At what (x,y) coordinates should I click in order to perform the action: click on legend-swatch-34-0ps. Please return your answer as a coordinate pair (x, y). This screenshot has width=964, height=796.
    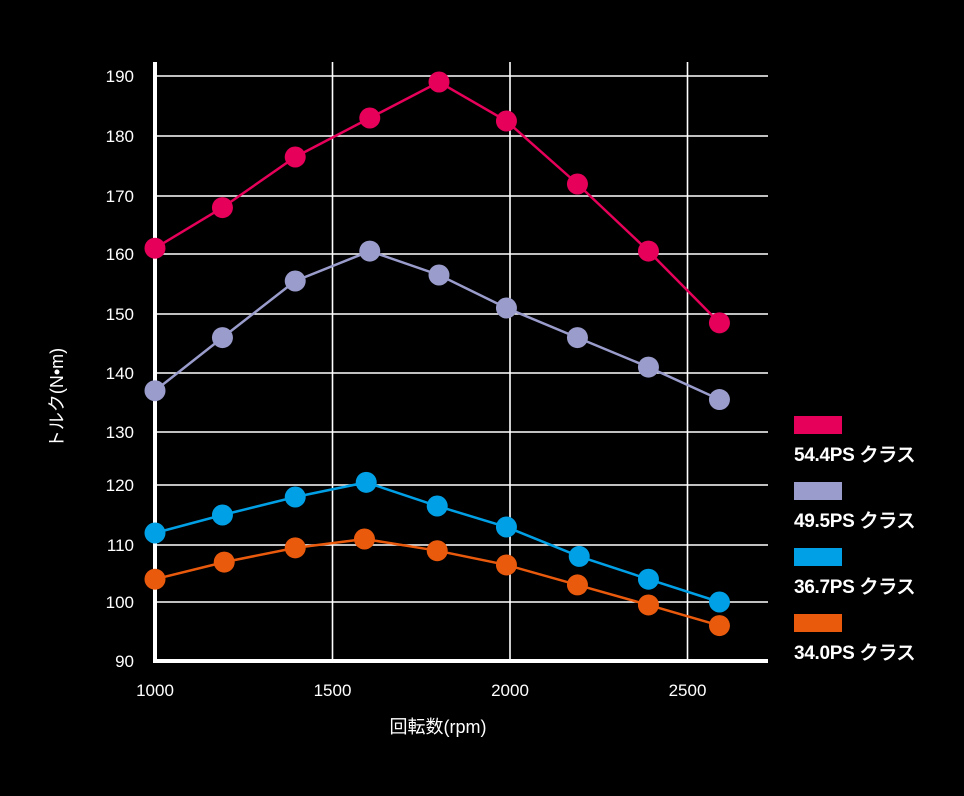
    Looking at the image, I should click on (818, 623).